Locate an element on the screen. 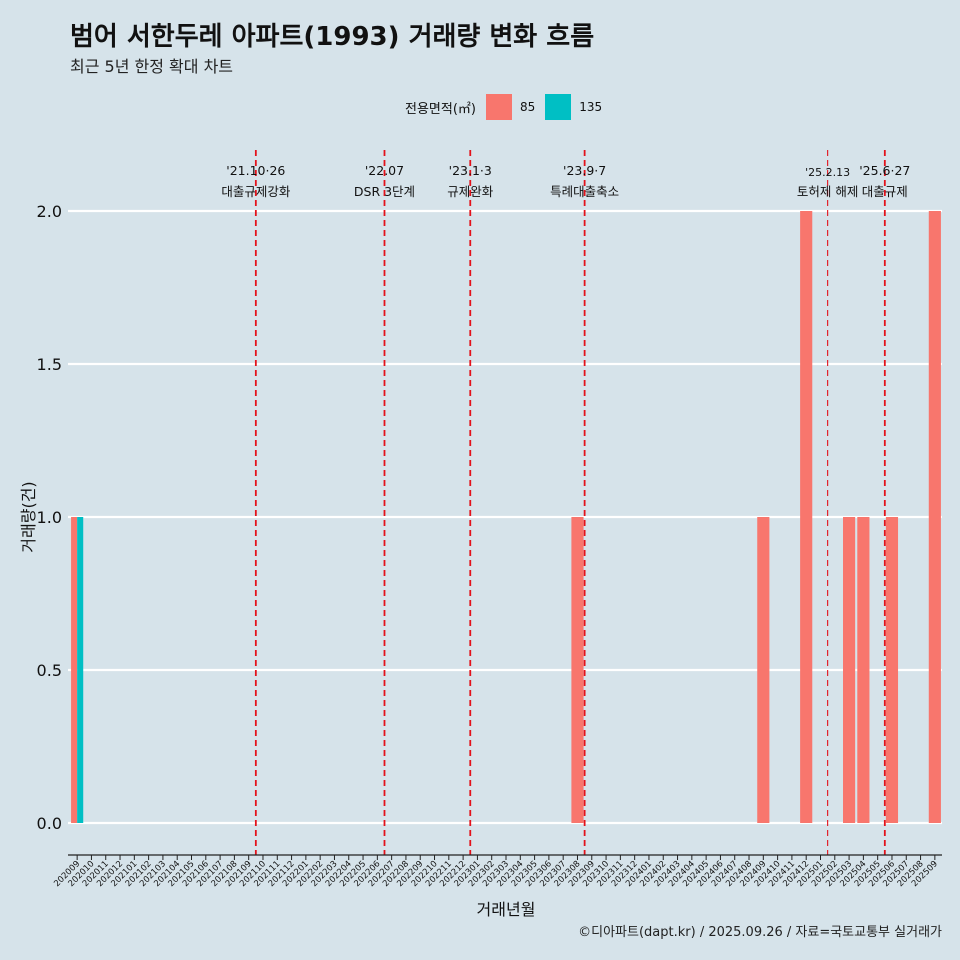  legend: 전용면적(㎡) 85 135 is located at coordinates (508, 107).